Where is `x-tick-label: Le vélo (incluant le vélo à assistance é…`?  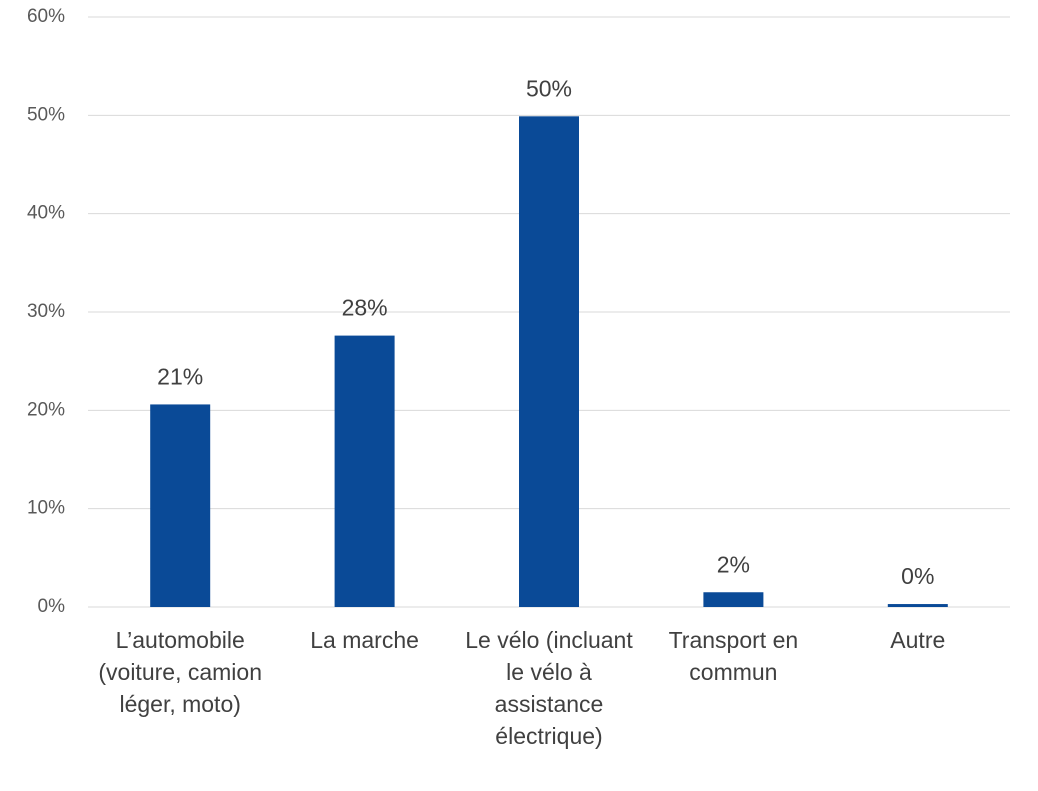 x-tick-label: Le vélo (incluant le vélo à assistance é… is located at coordinates (549, 688).